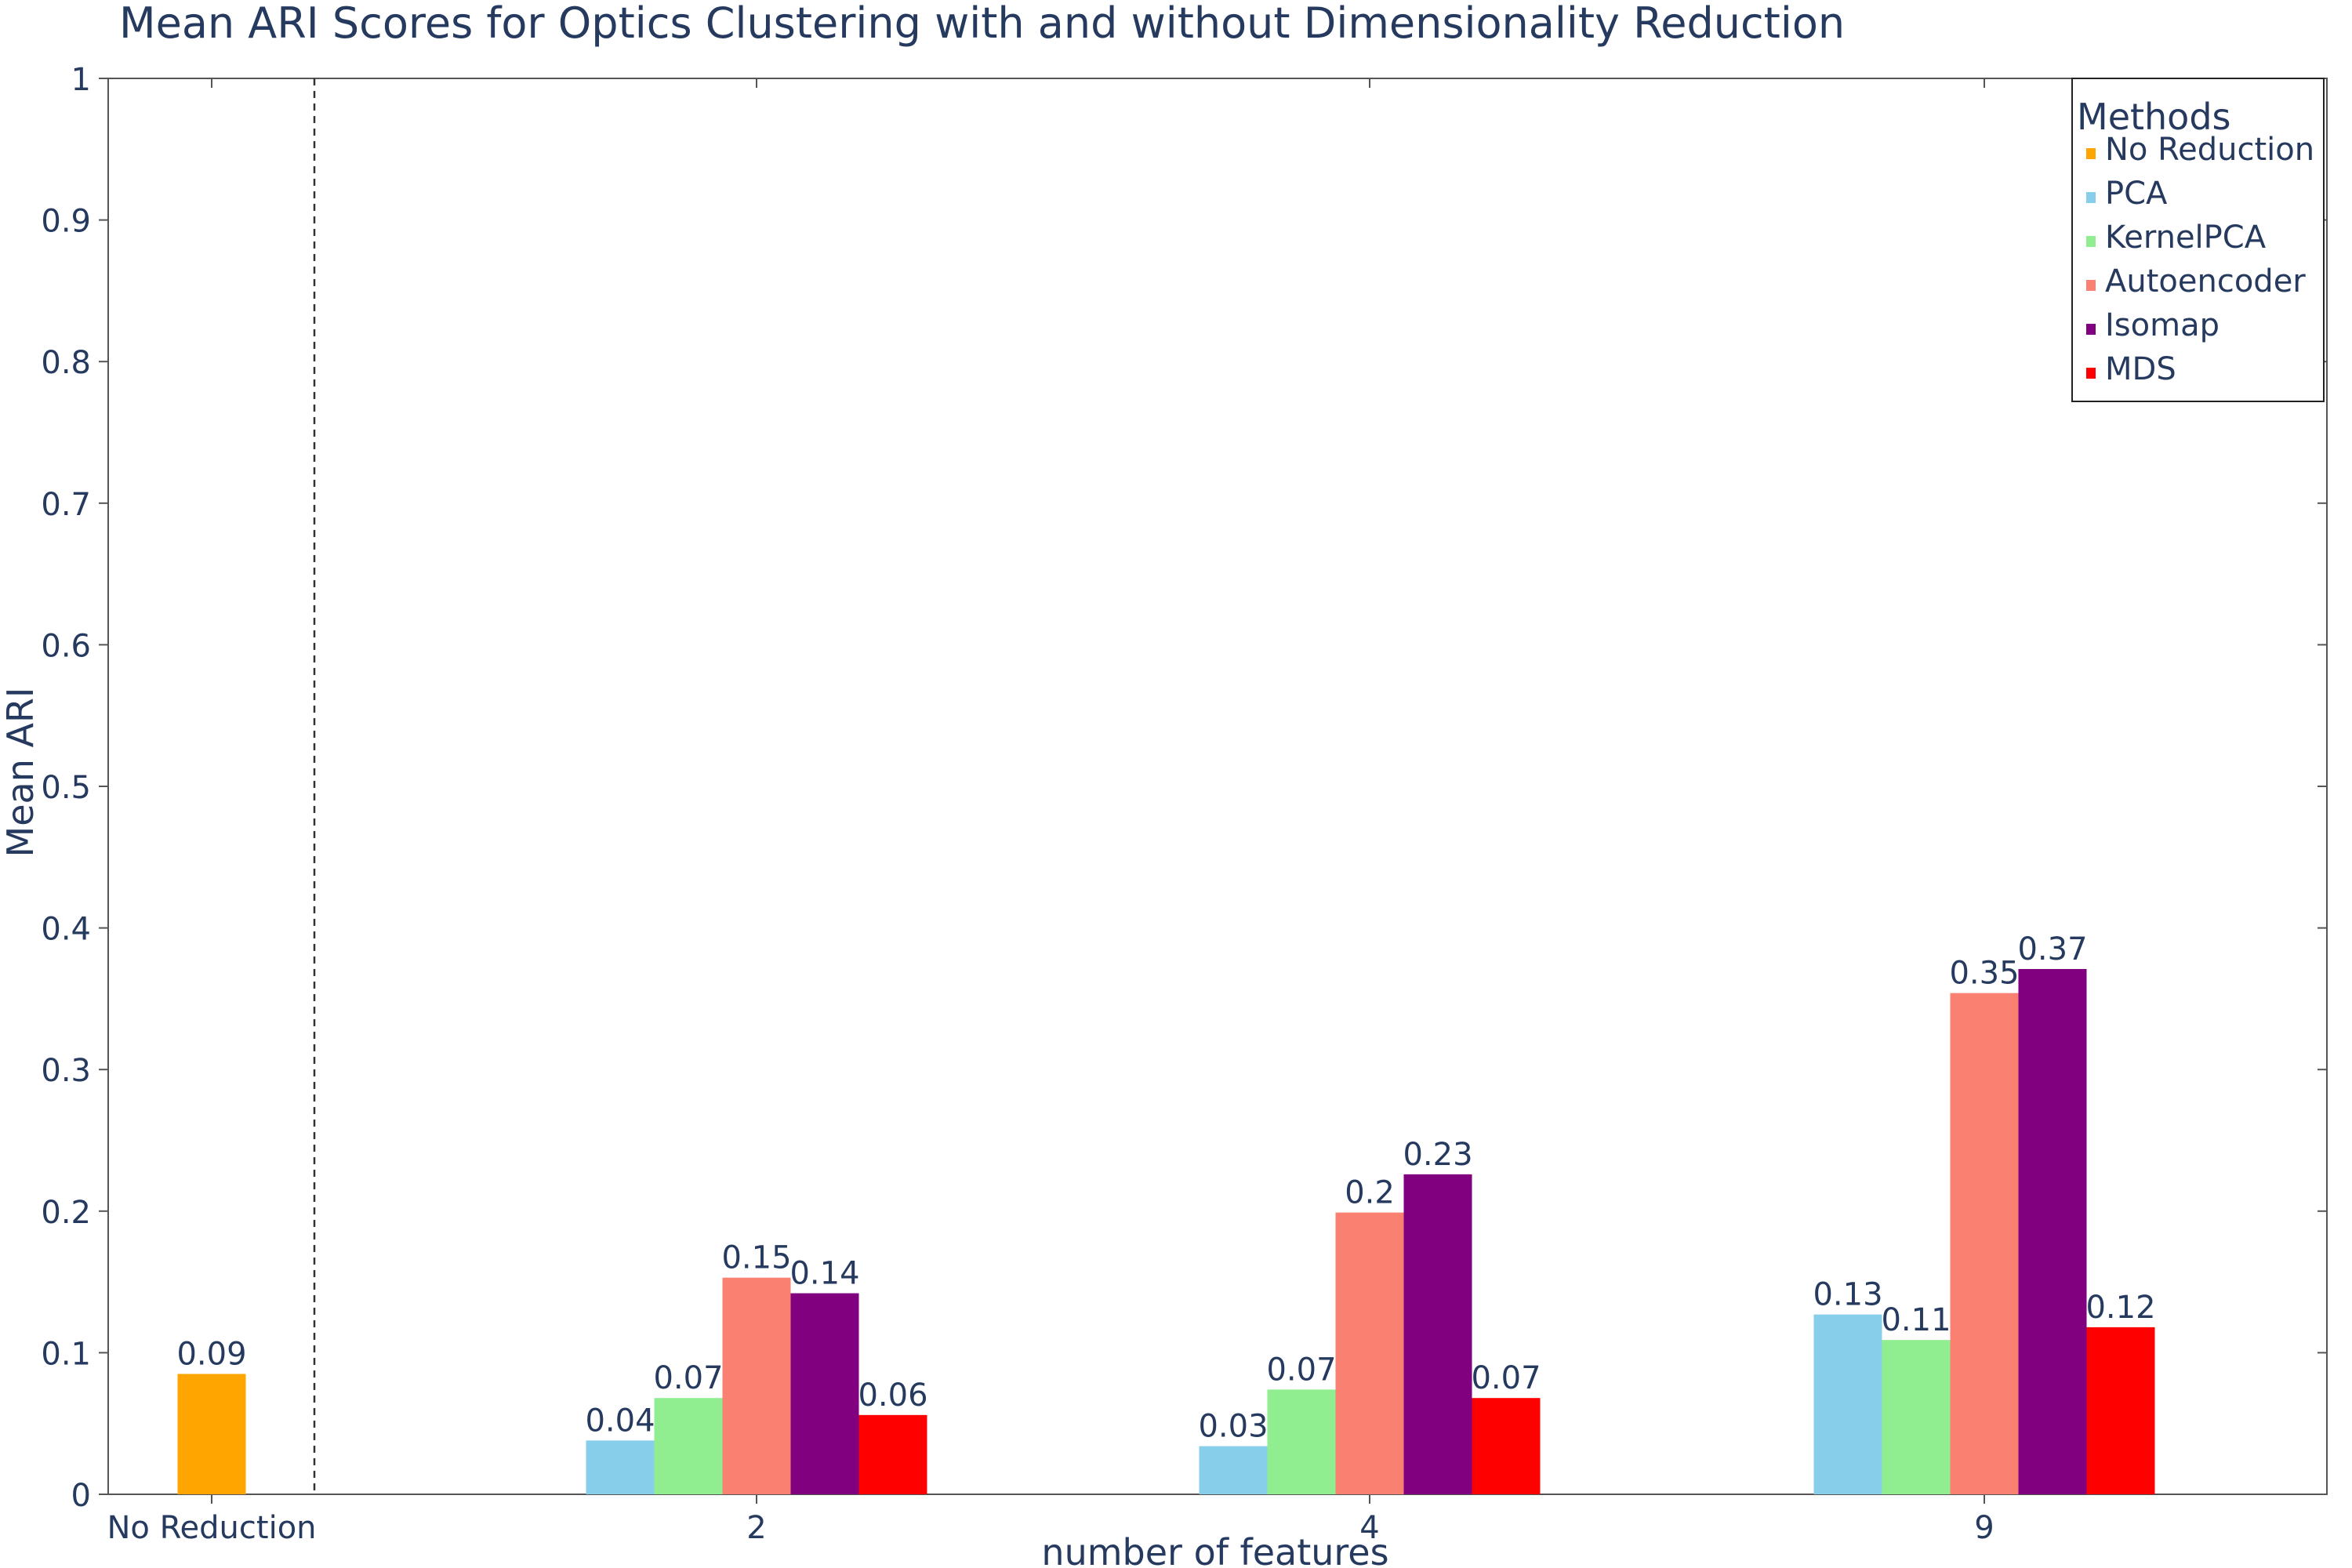 This screenshot has width=2352, height=1568. I want to click on legend-label: Isomap, so click(2162, 325).